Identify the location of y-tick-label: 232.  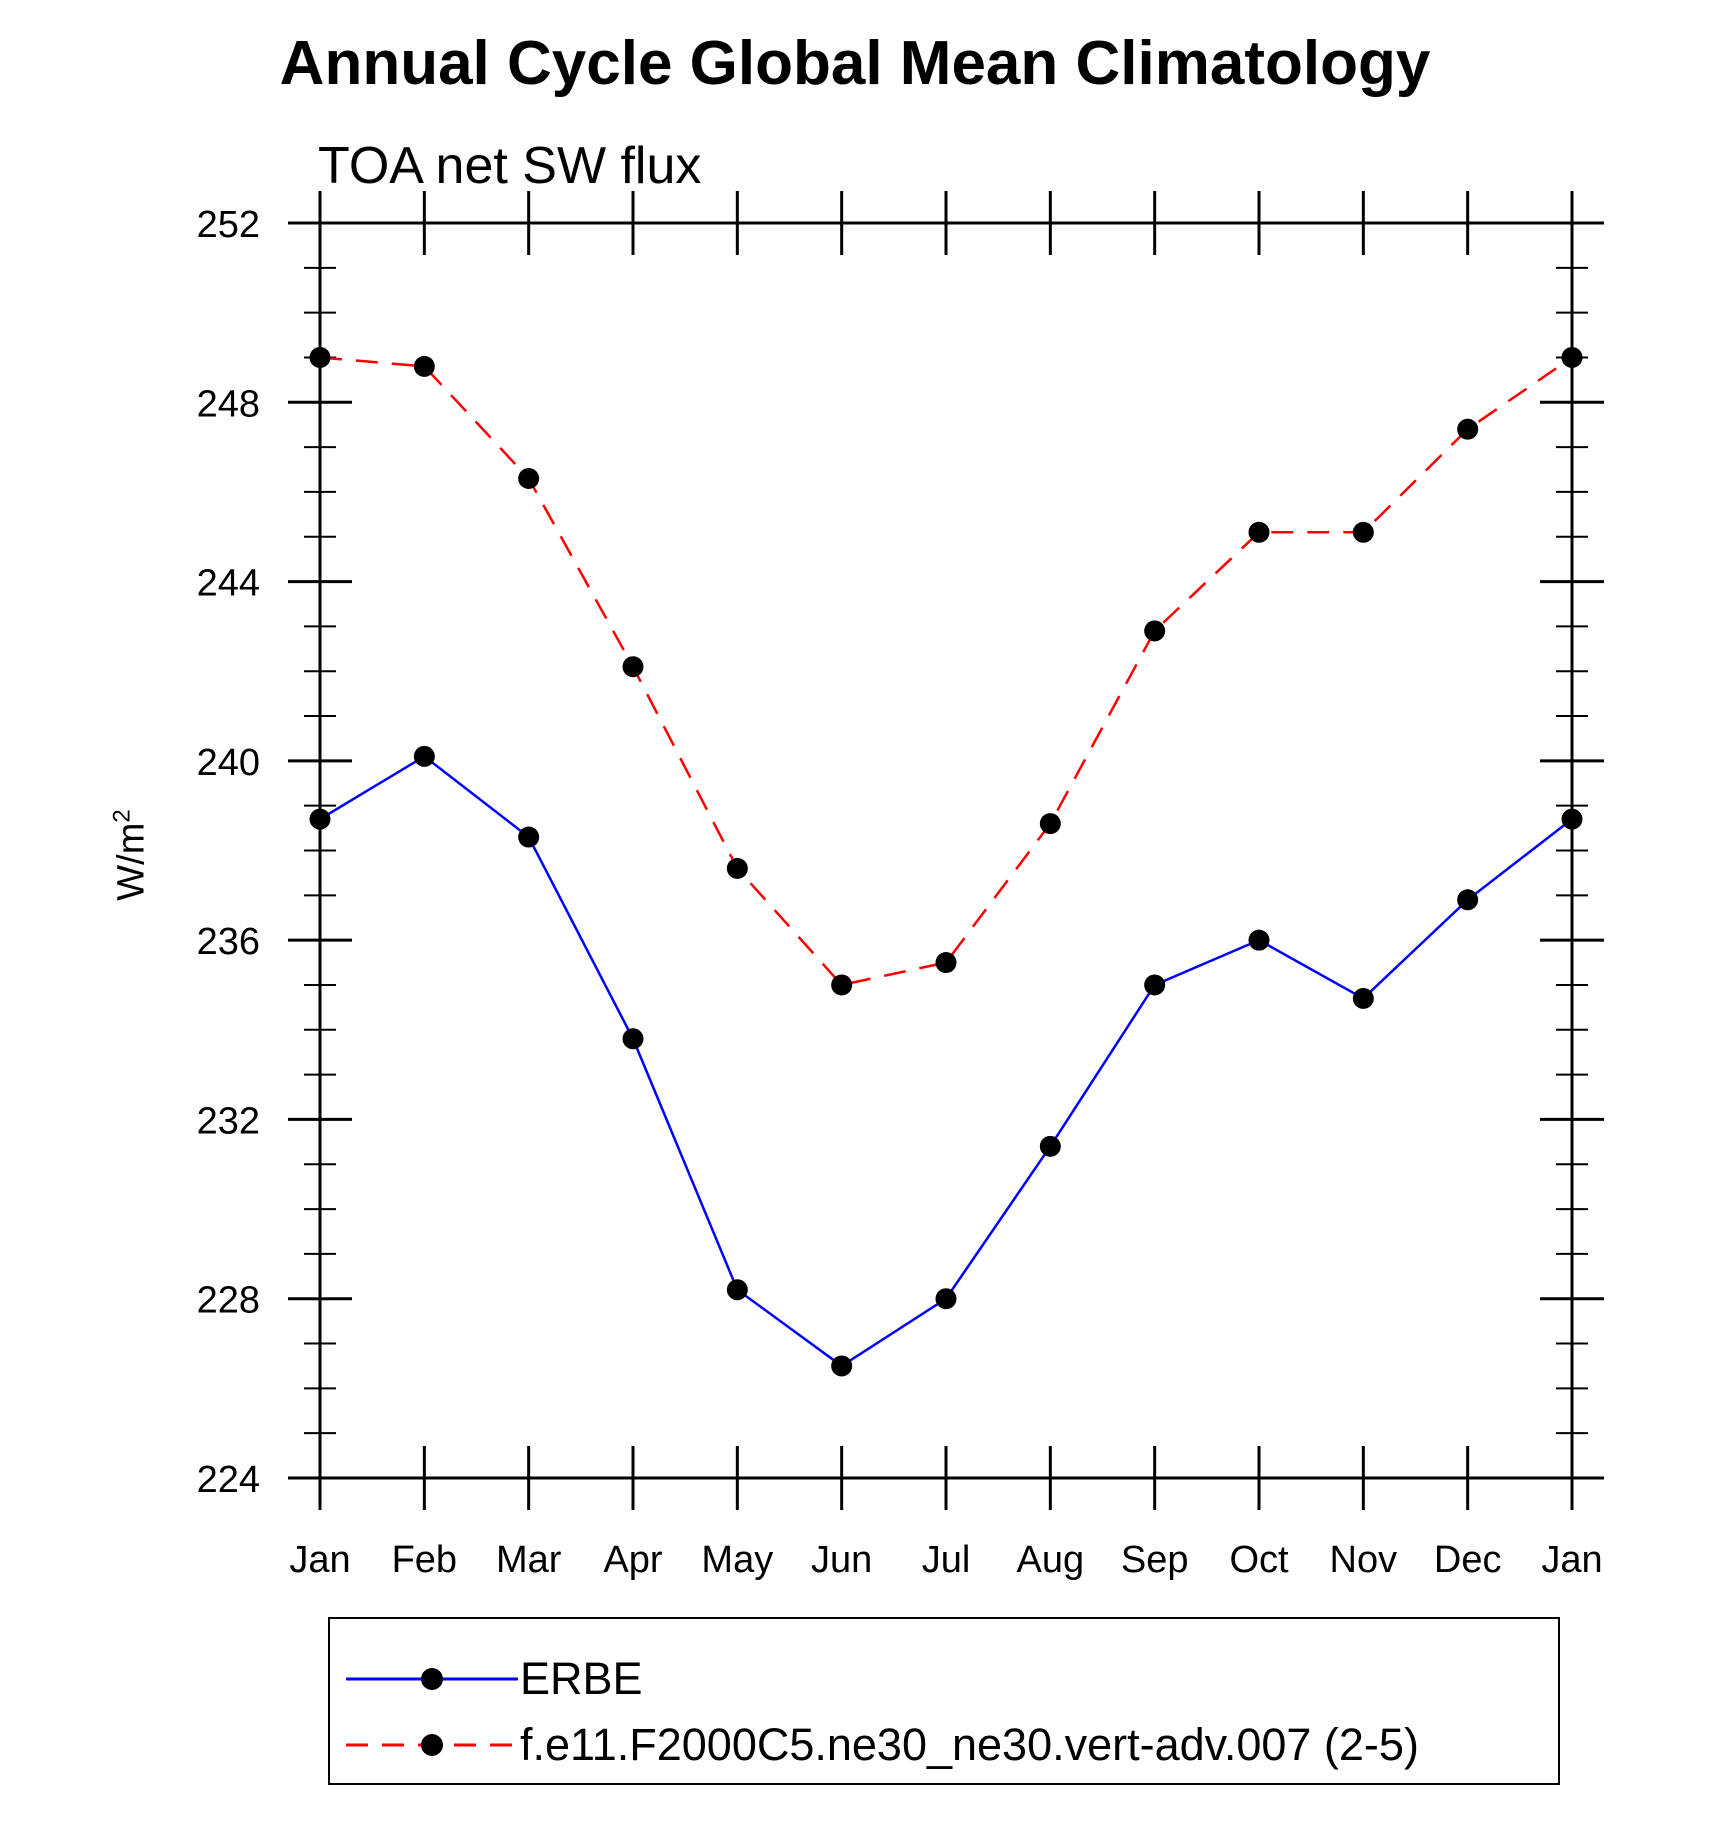
(228, 1121).